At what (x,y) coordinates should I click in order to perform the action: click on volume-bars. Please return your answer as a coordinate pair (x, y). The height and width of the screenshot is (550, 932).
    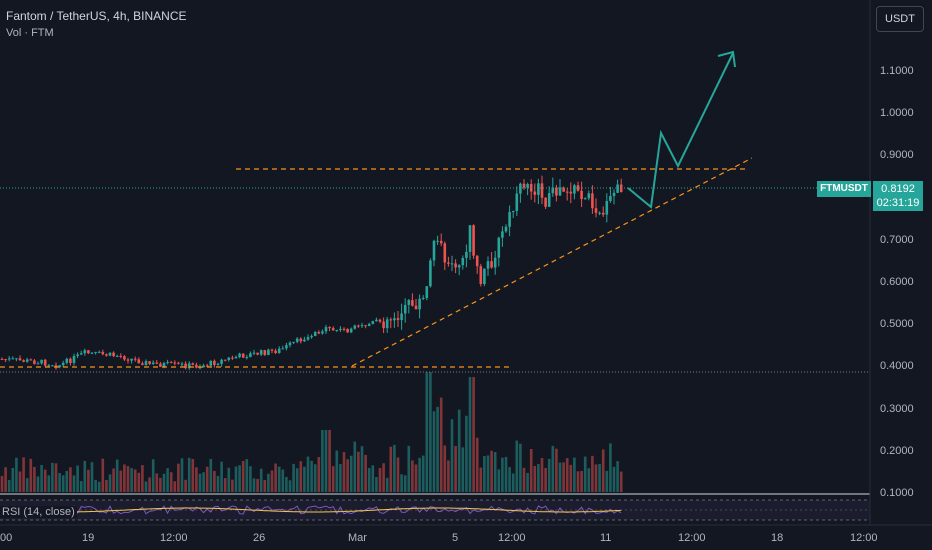
    Looking at the image, I should click on (311, 432).